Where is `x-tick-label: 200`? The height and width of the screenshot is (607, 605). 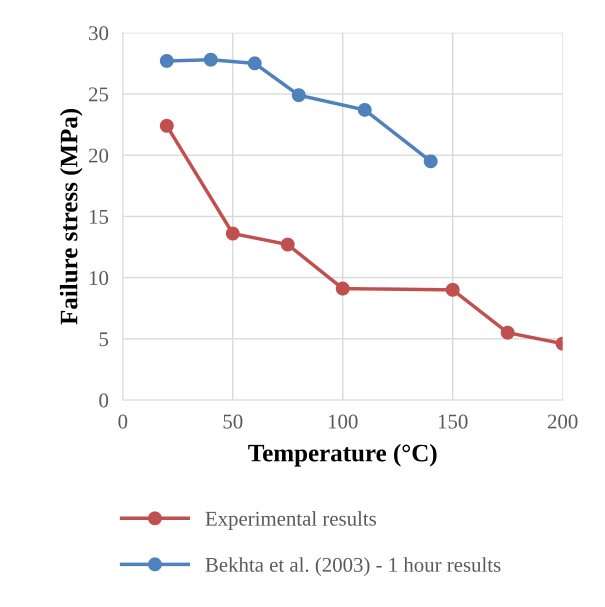
x-tick-label: 200 is located at coordinates (563, 421).